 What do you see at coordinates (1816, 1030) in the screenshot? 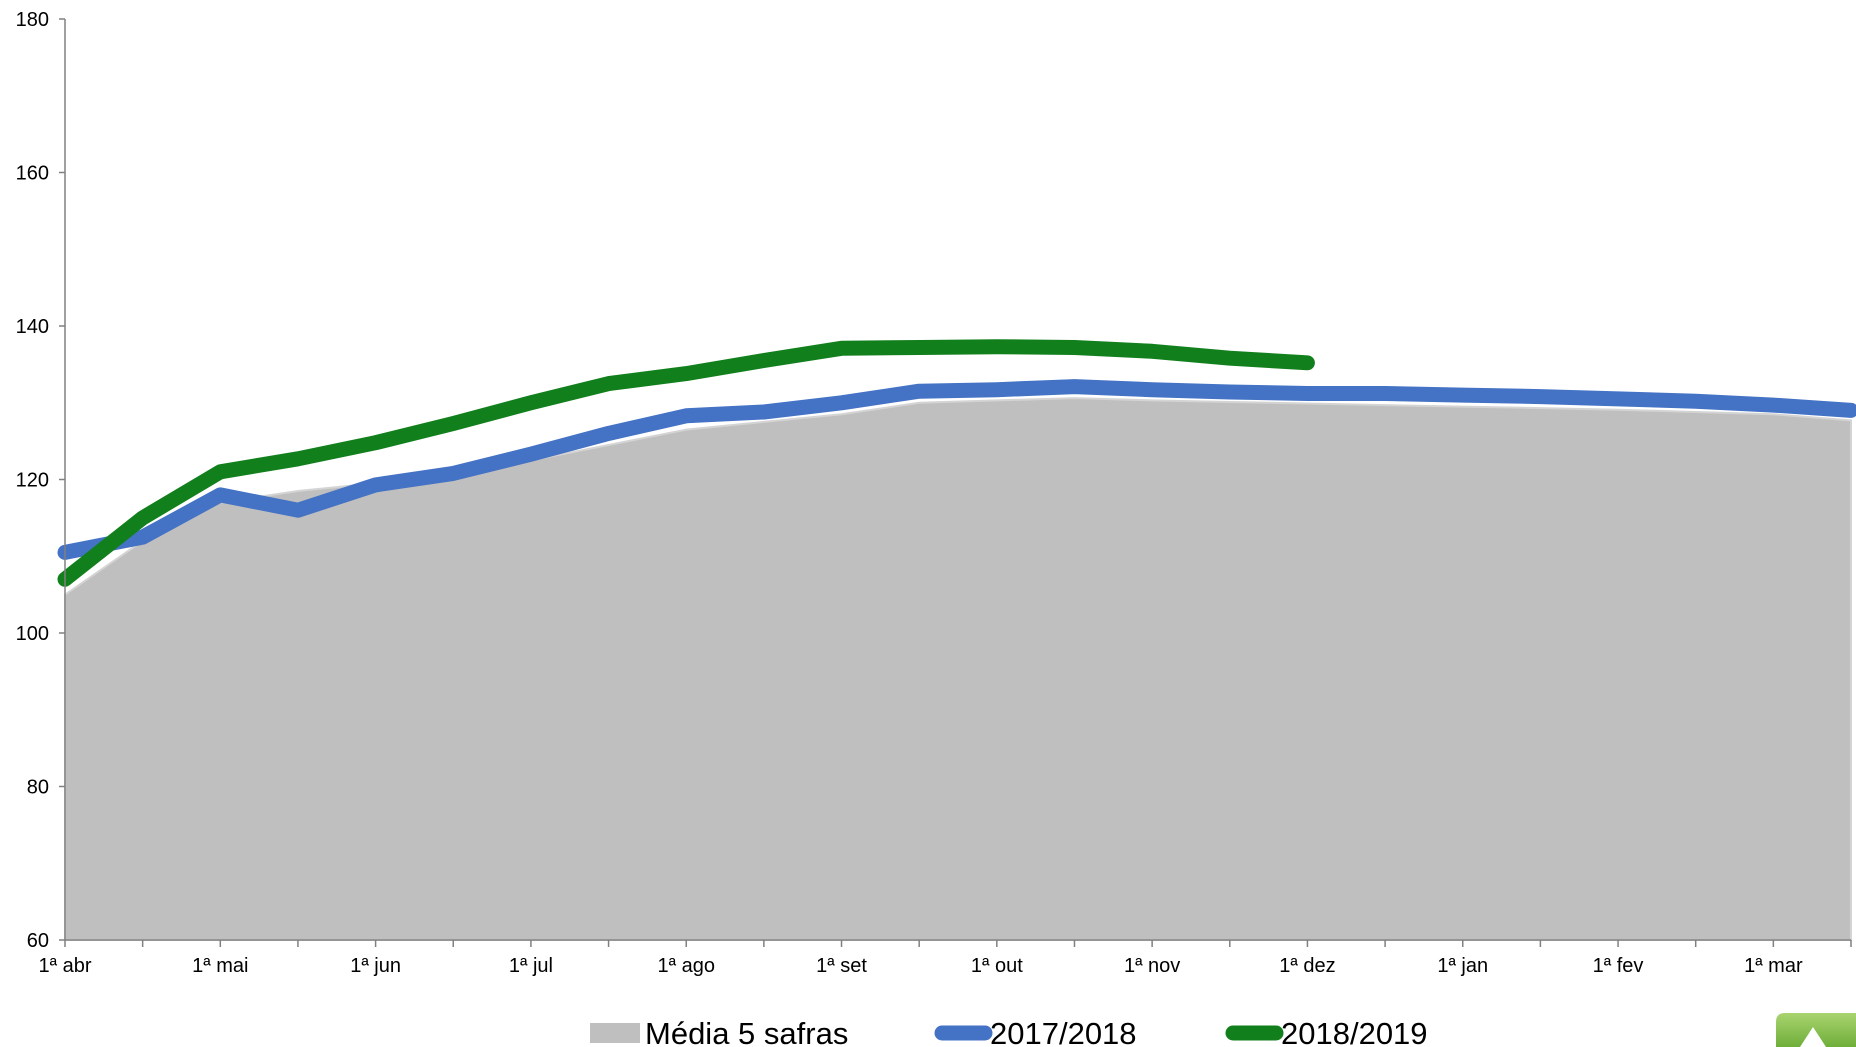
I see `logo-icon` at bounding box center [1816, 1030].